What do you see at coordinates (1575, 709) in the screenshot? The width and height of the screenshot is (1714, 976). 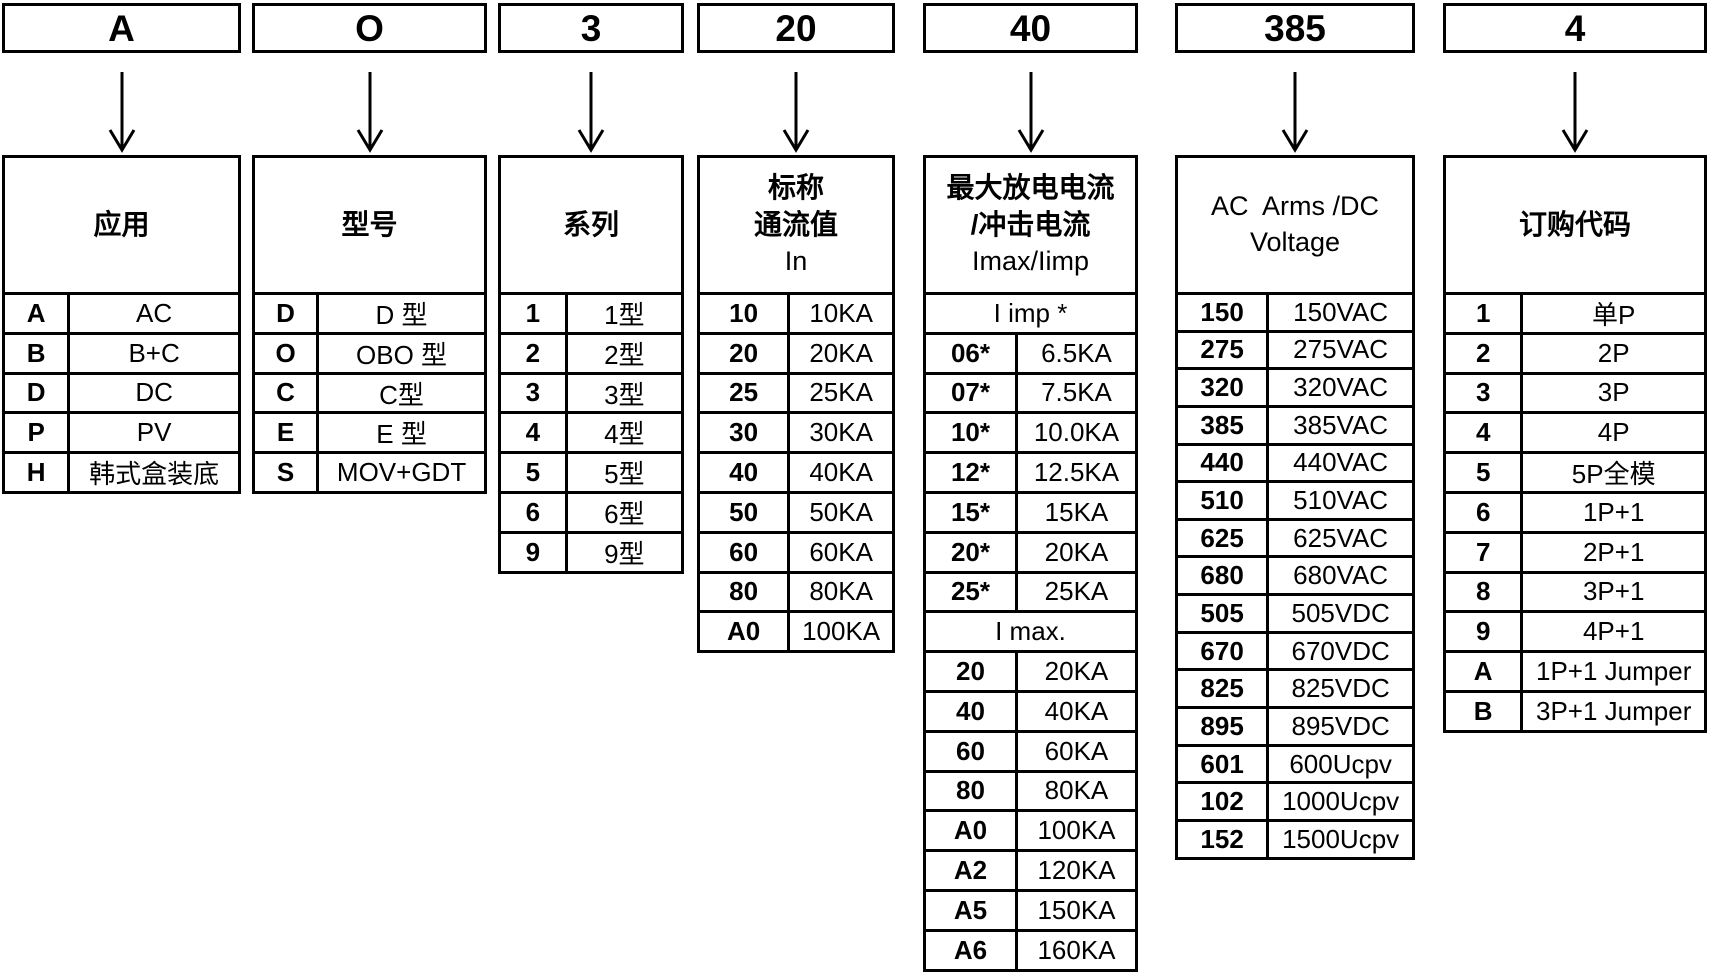 I see `table-row: B 3P+1 Jumper` at bounding box center [1575, 709].